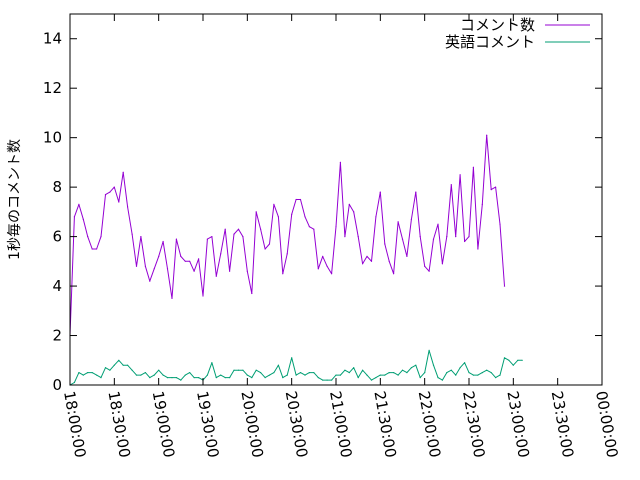  Describe the element at coordinates (57, 237) in the screenshot. I see `y-tick-label: 6` at that location.